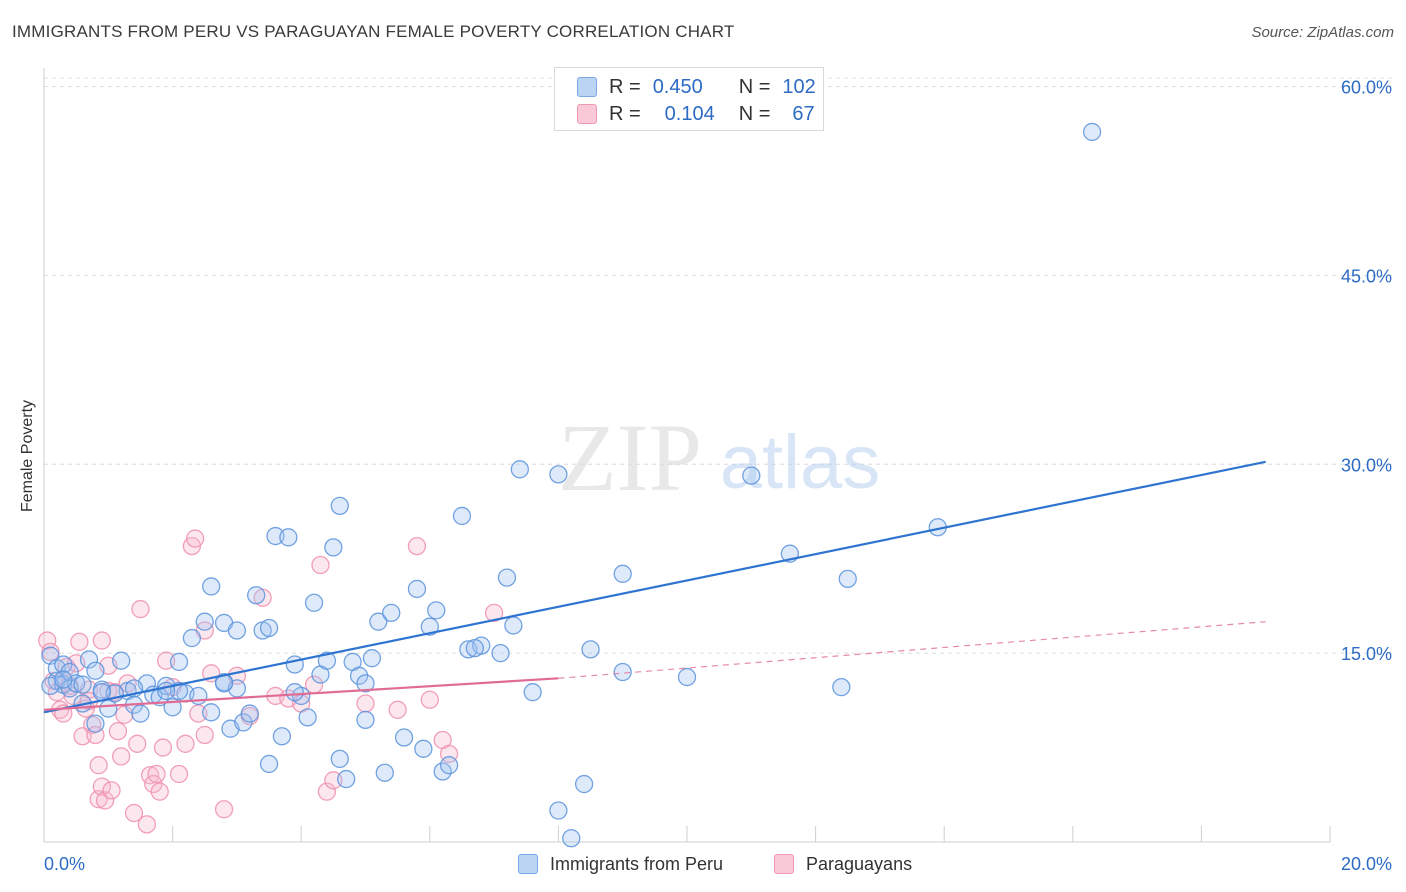 Image resolution: width=1406 pixels, height=892 pixels. Describe the element at coordinates (1322, 32) in the screenshot. I see `source-credit: Source: ZipAtlas.com` at that location.